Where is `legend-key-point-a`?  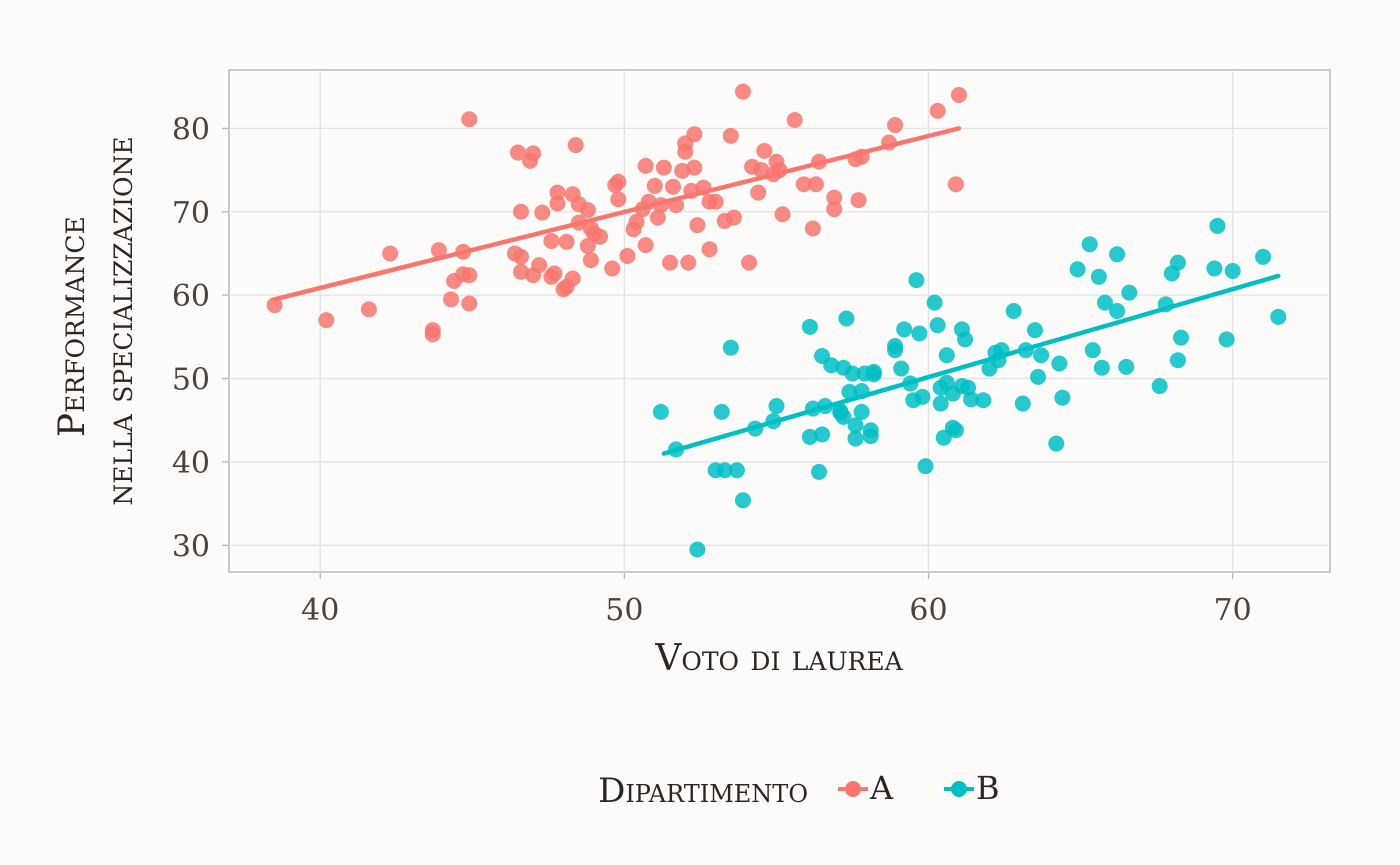 legend-key-point-a is located at coordinates (853, 789).